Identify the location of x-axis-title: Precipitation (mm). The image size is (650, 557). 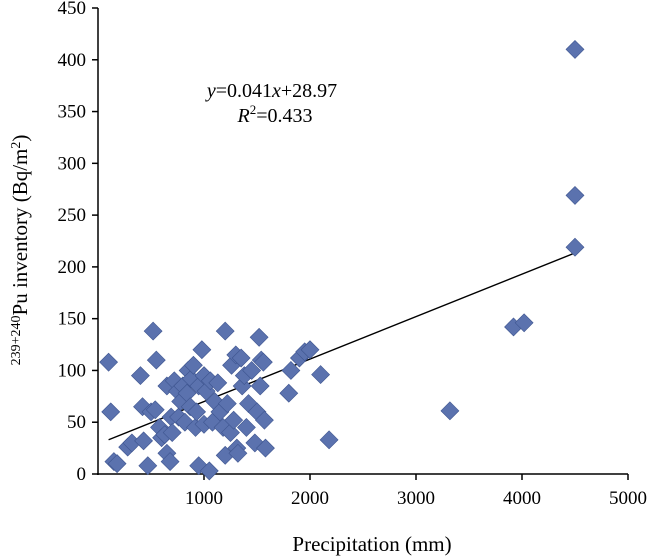
(371, 544).